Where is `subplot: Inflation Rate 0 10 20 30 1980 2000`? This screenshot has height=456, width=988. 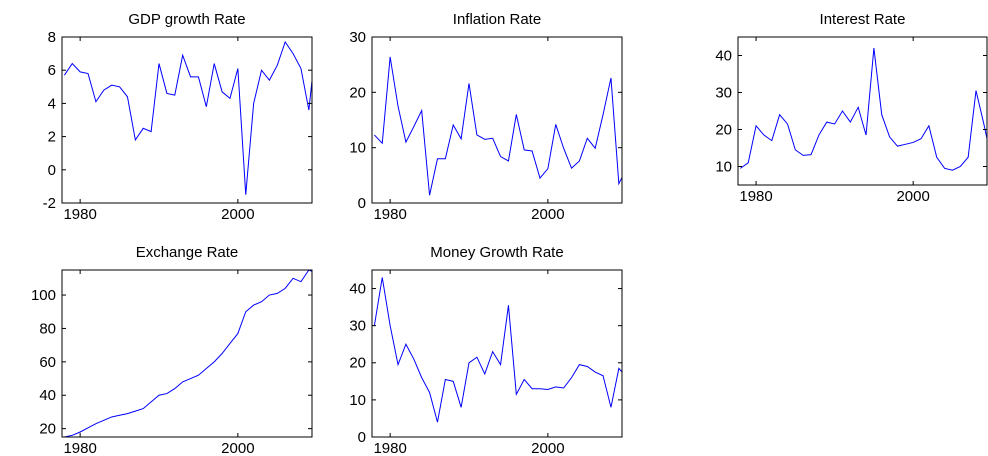
subplot: Inflation Rate 0 10 20 30 1980 2000 is located at coordinates (486, 117).